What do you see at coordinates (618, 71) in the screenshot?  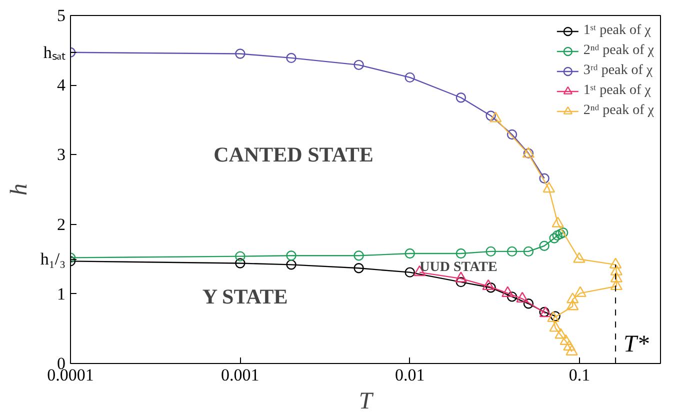 I see `legend-label: 3ʳᵈ peak of χ` at bounding box center [618, 71].